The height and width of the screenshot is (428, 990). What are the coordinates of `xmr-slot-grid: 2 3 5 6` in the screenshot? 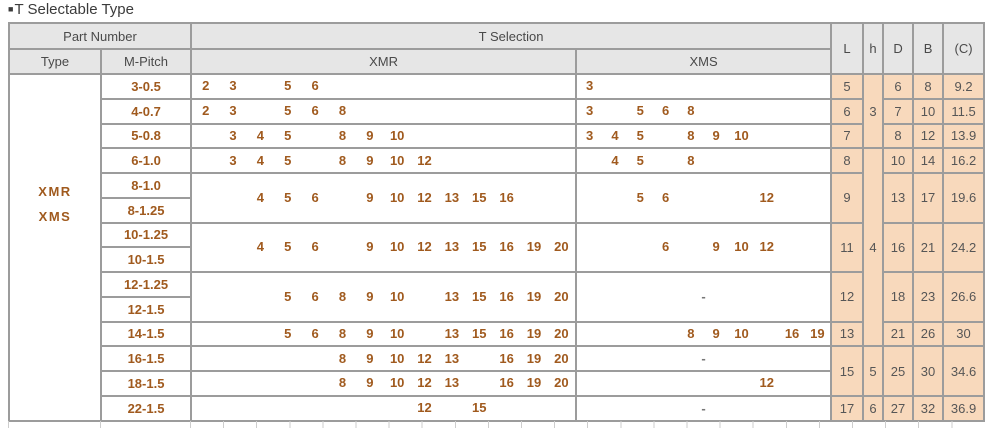 It's located at (383, 86).